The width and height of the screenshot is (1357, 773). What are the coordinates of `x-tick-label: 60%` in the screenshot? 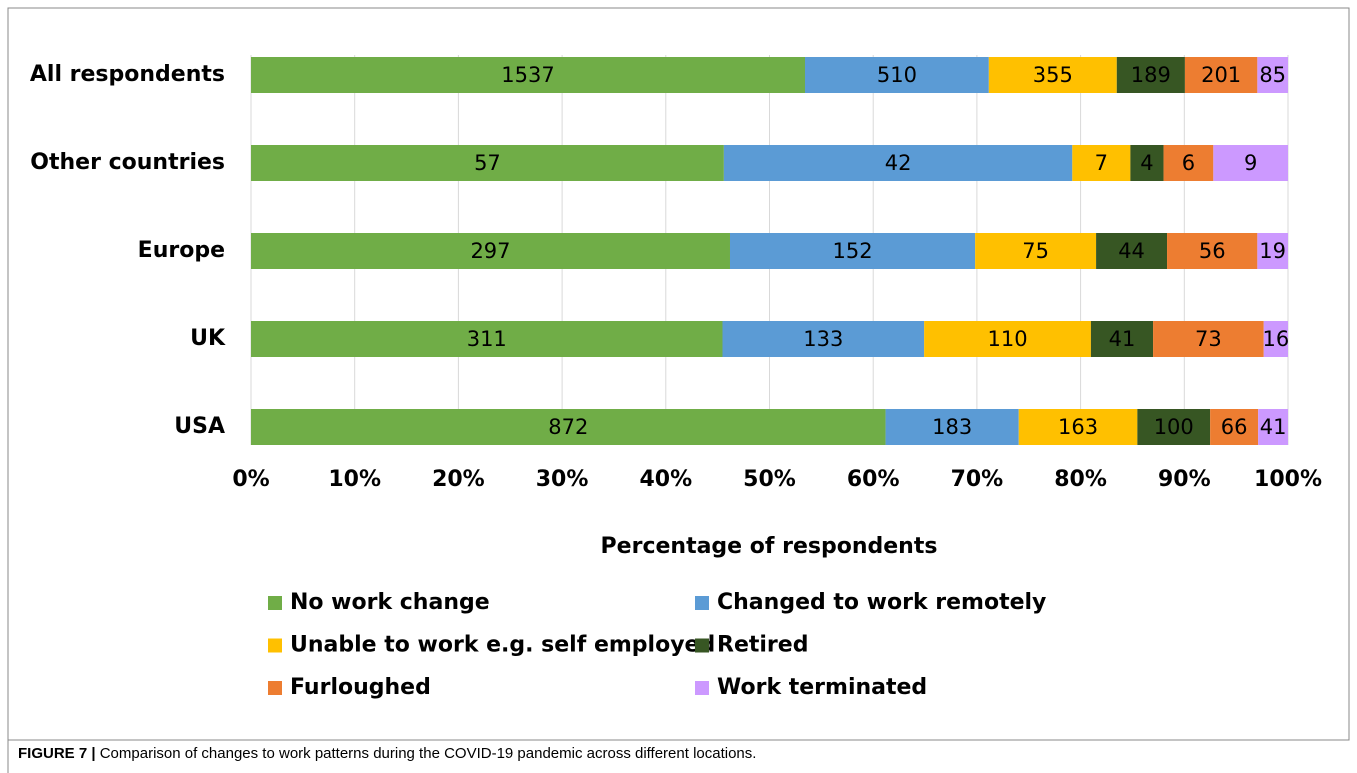 It's located at (873, 479).